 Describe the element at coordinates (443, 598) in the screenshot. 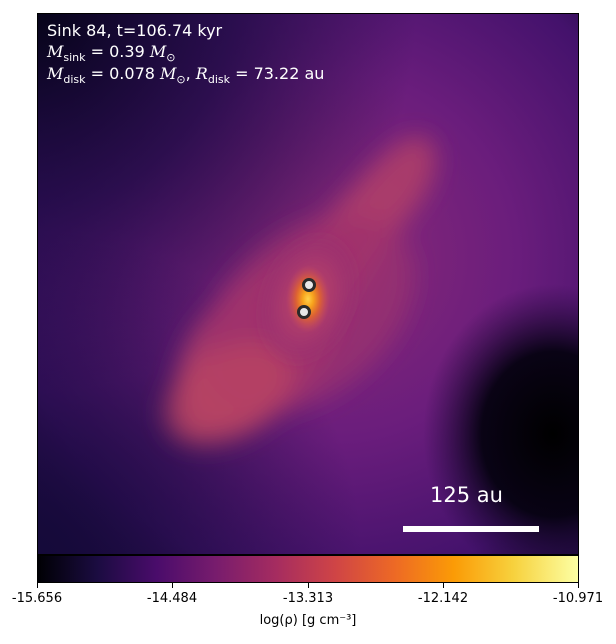

I see `colorbar-tick-label: -12.142` at that location.